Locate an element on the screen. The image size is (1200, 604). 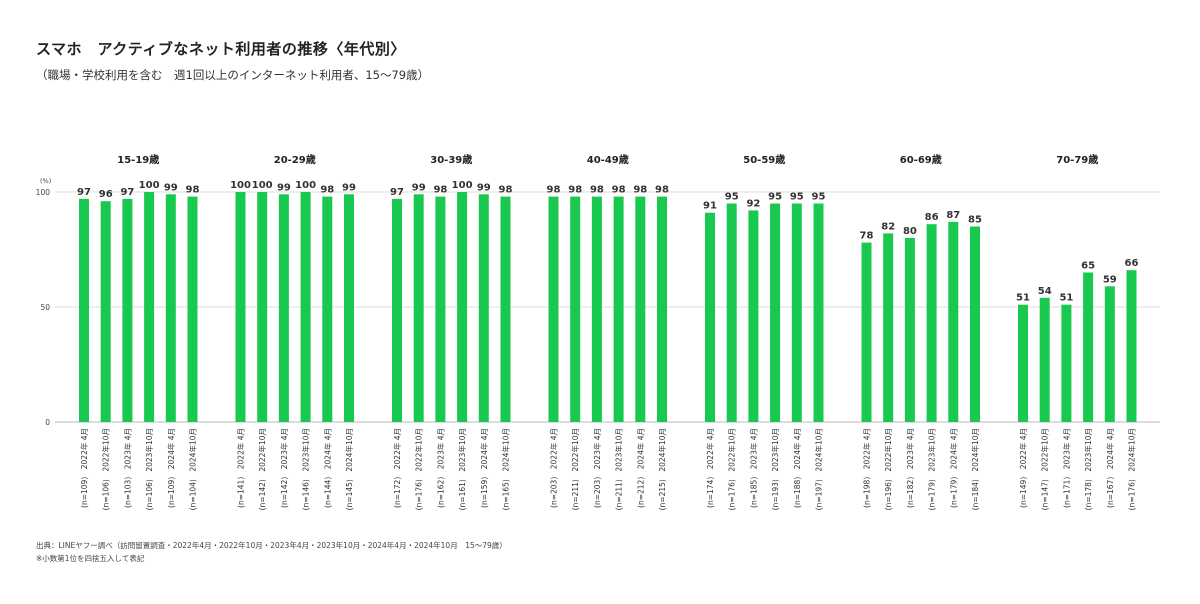
category-label: (n=162) 2023年 4月 is located at coordinates (440, 468).